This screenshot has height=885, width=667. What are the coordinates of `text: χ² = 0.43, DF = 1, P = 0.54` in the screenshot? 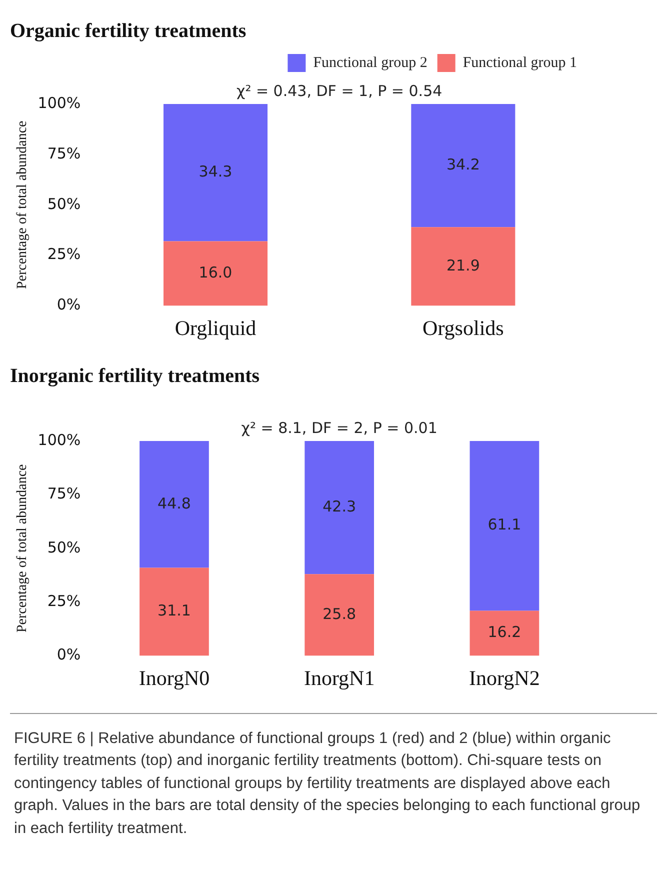 It's located at (339, 91).